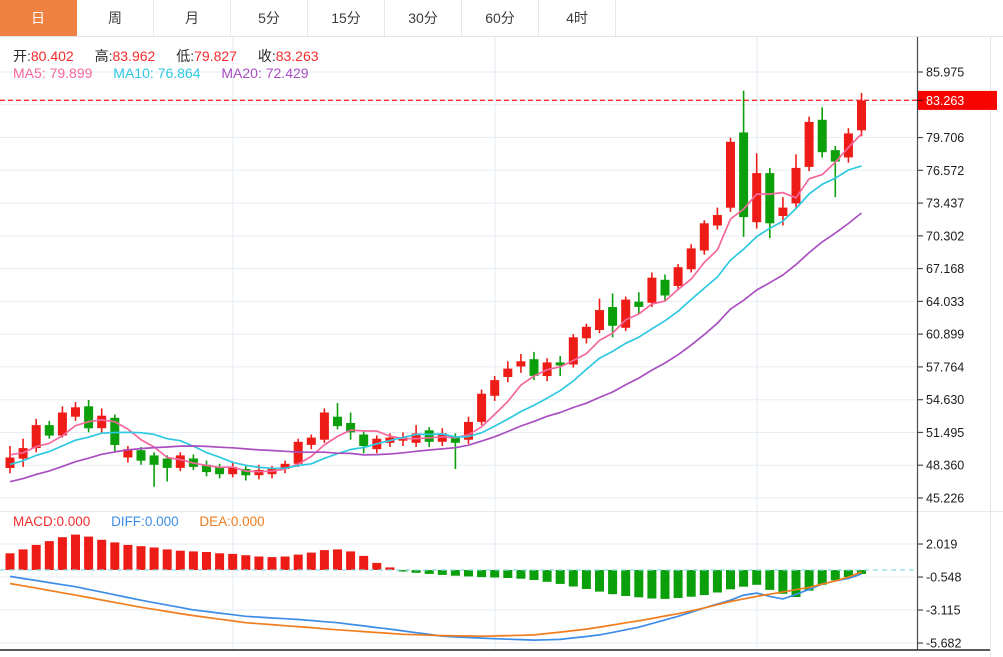 This screenshot has height=657, width=1003. Describe the element at coordinates (346, 18) in the screenshot. I see `tab-15min: 15分` at that location.